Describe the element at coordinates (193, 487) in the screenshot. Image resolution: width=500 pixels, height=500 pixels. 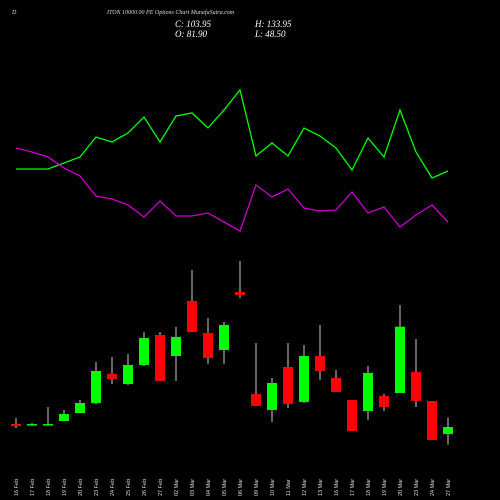
I see `x-tick-label: 03 Mar` at that location.